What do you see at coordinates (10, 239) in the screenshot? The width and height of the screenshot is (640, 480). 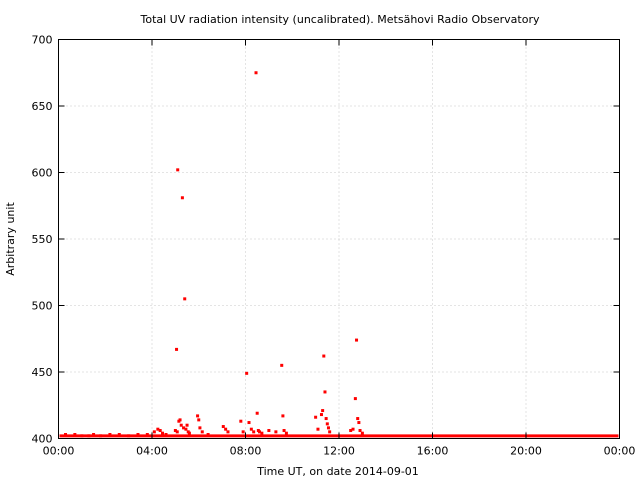 I see `y-axis-label: Arbitrary unit` at bounding box center [10, 239].